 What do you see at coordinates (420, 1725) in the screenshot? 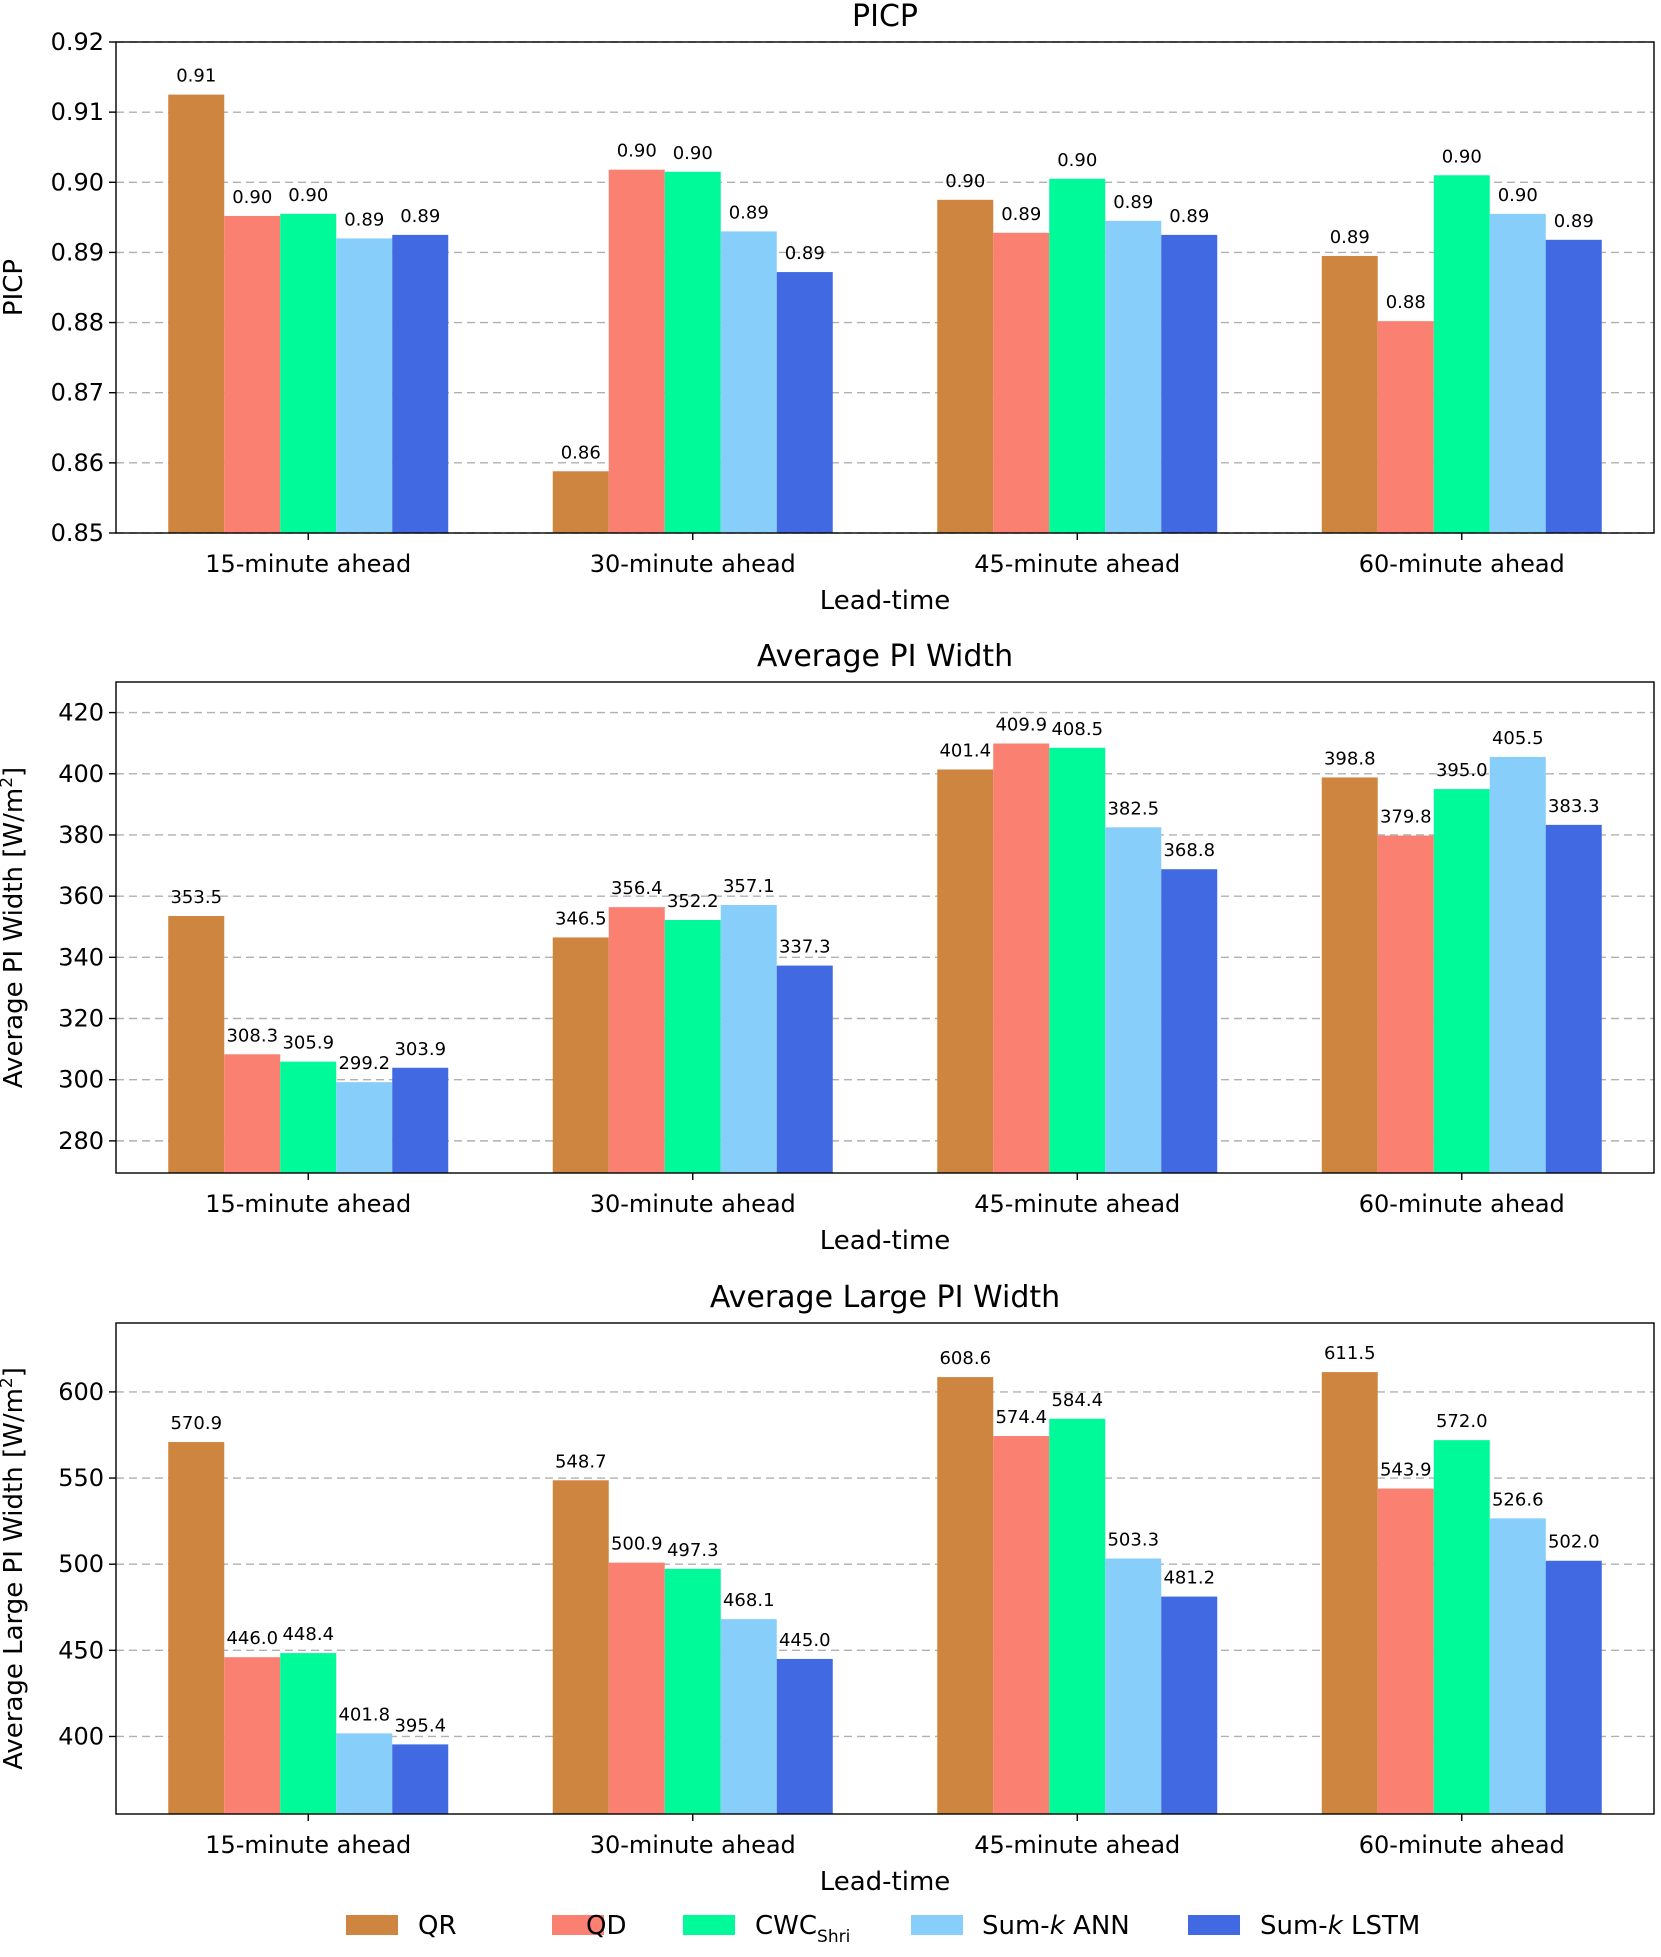
I see `bar-value-label: 395.4` at bounding box center [420, 1725].